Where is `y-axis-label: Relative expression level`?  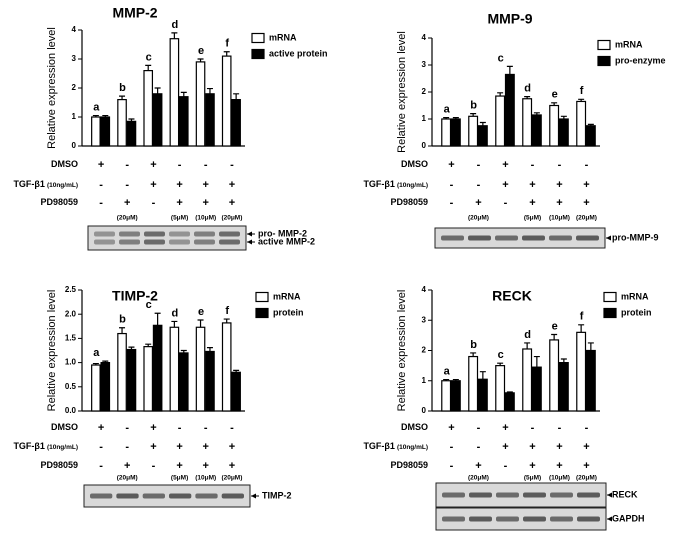 y-axis-label: Relative expression level is located at coordinates (52, 351).